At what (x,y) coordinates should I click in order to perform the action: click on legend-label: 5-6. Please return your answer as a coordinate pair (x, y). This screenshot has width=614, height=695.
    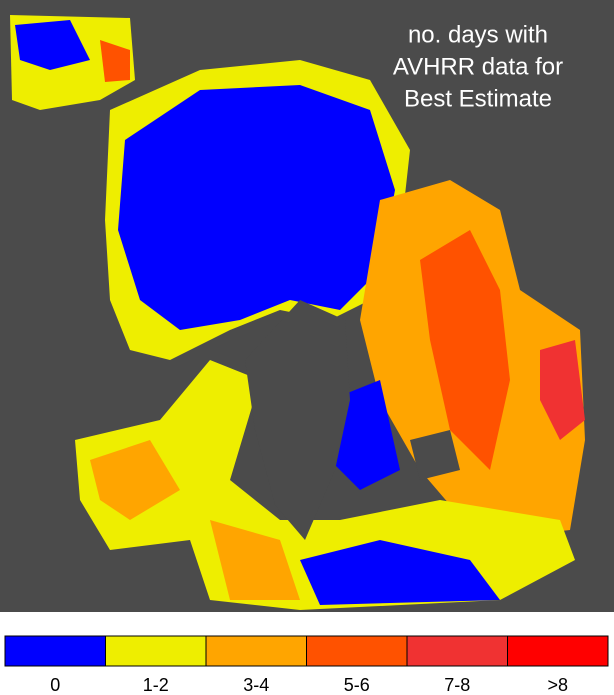
    Looking at the image, I should click on (357, 685).